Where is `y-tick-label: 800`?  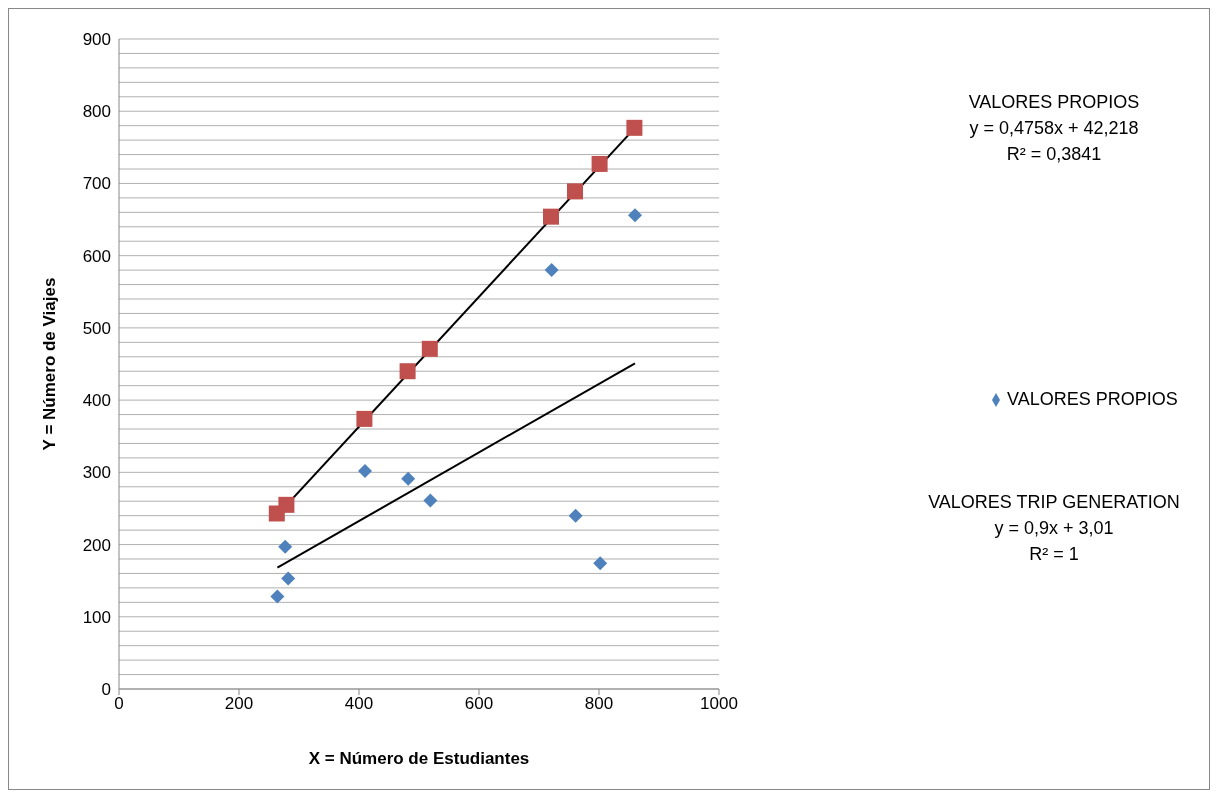 y-tick-label: 800 is located at coordinates (96, 112).